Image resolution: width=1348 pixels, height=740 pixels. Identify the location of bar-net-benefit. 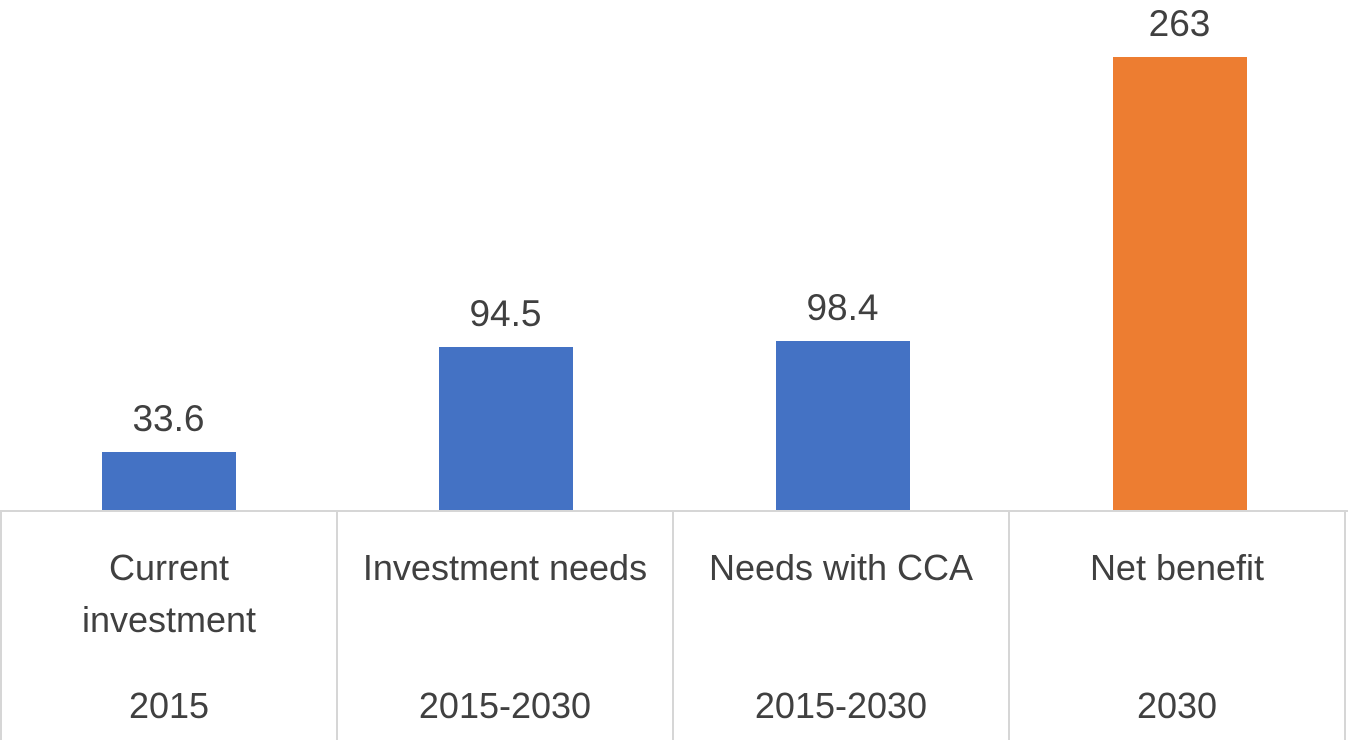
(1179, 283).